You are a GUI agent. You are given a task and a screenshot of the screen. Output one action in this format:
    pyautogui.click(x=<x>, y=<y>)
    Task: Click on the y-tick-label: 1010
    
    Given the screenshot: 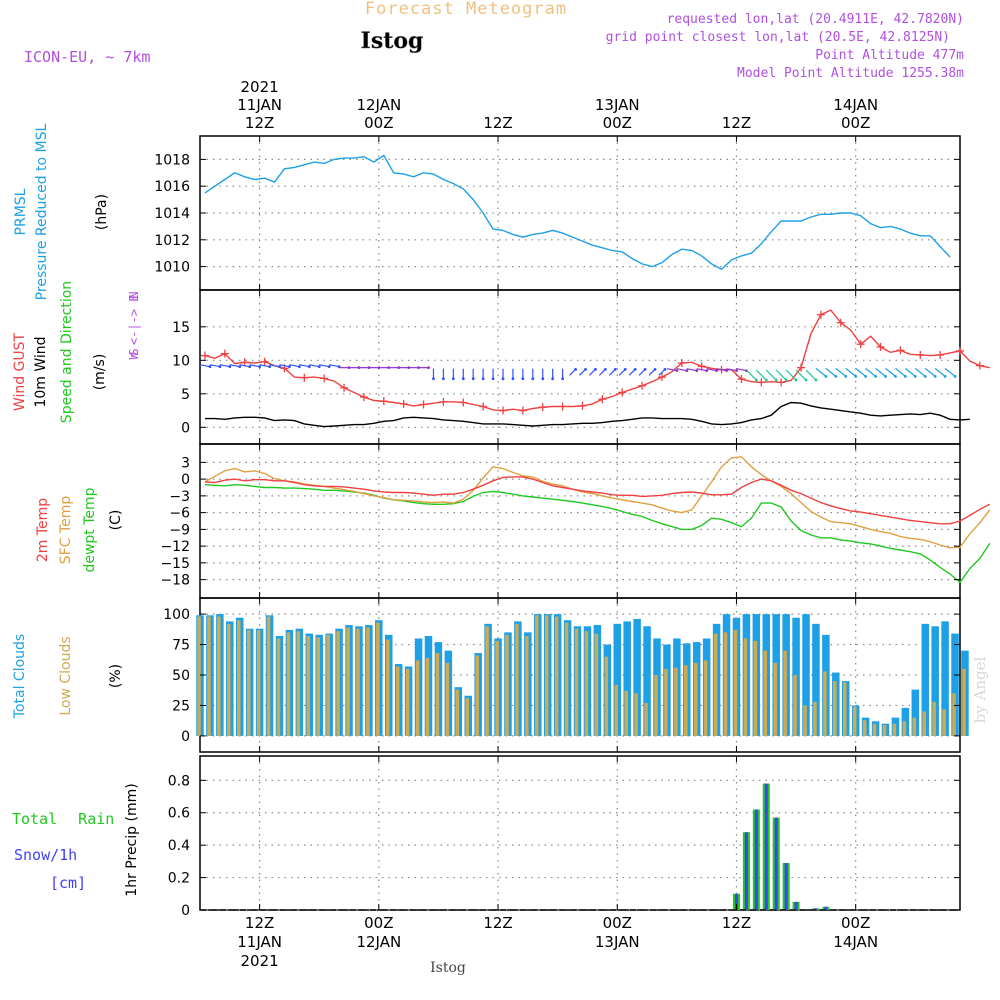 What is the action you would take?
    pyautogui.click(x=172, y=268)
    